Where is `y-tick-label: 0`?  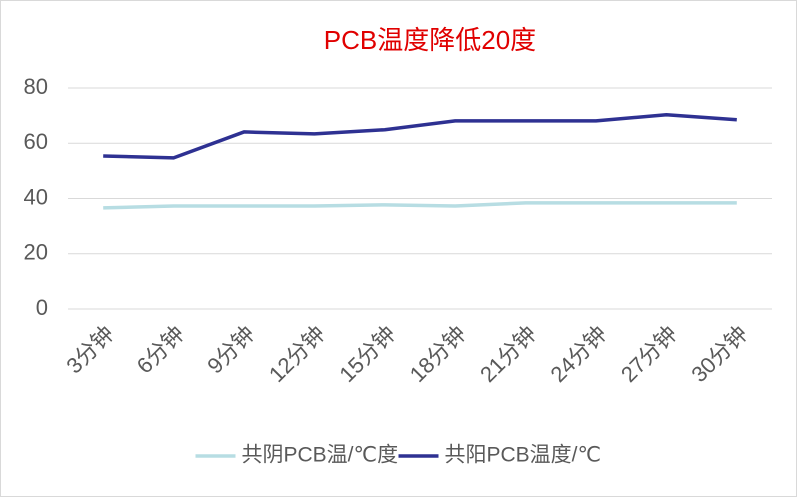
y-tick-label: 0 is located at coordinates (42, 307).